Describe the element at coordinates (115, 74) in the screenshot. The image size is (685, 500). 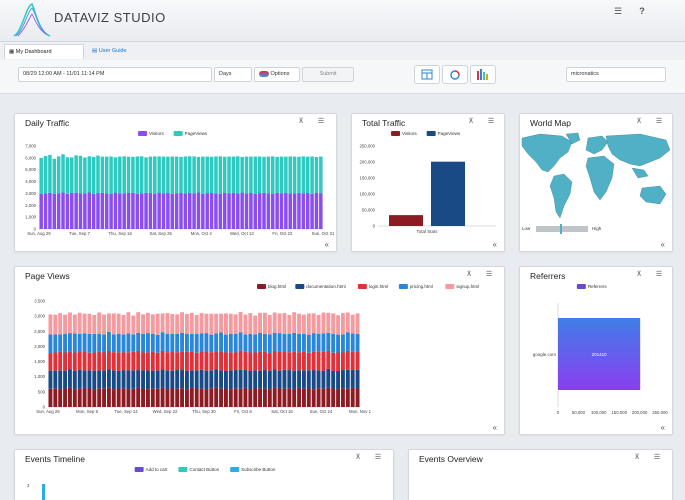
I see `date-range-input: 08/29 12:00 AM - 11/01 11:14 PM` at that location.